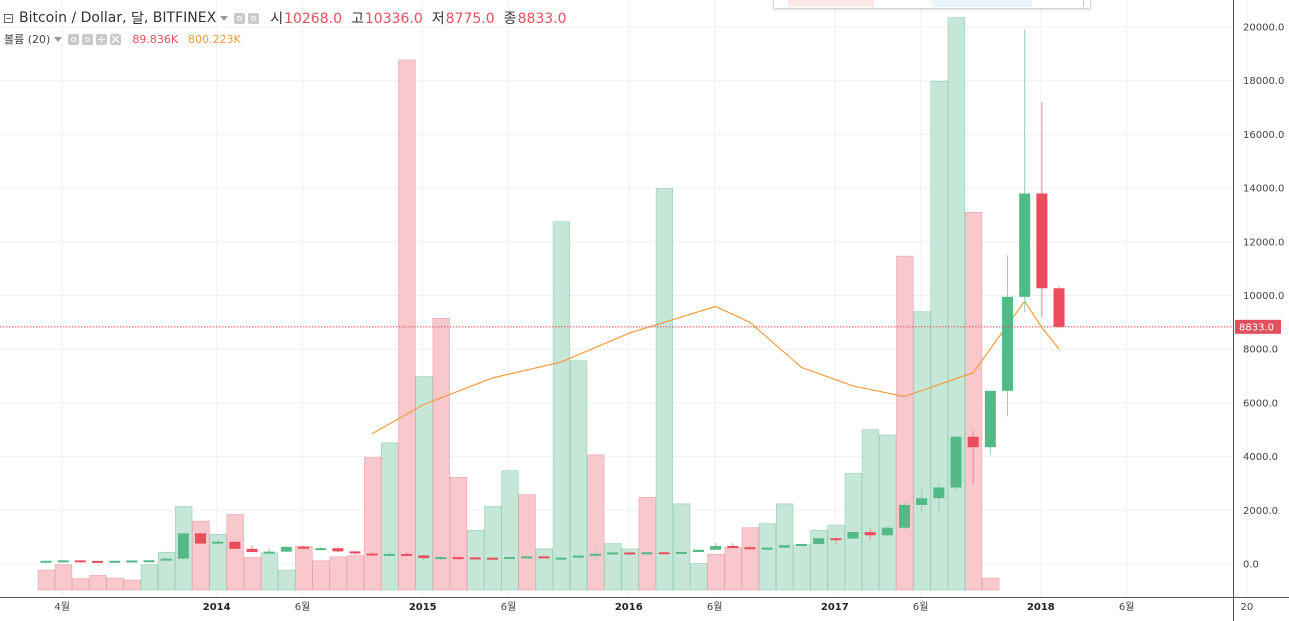 Image resolution: width=1289 pixels, height=621 pixels. I want to click on close-value: 종8833.0, so click(535, 19).